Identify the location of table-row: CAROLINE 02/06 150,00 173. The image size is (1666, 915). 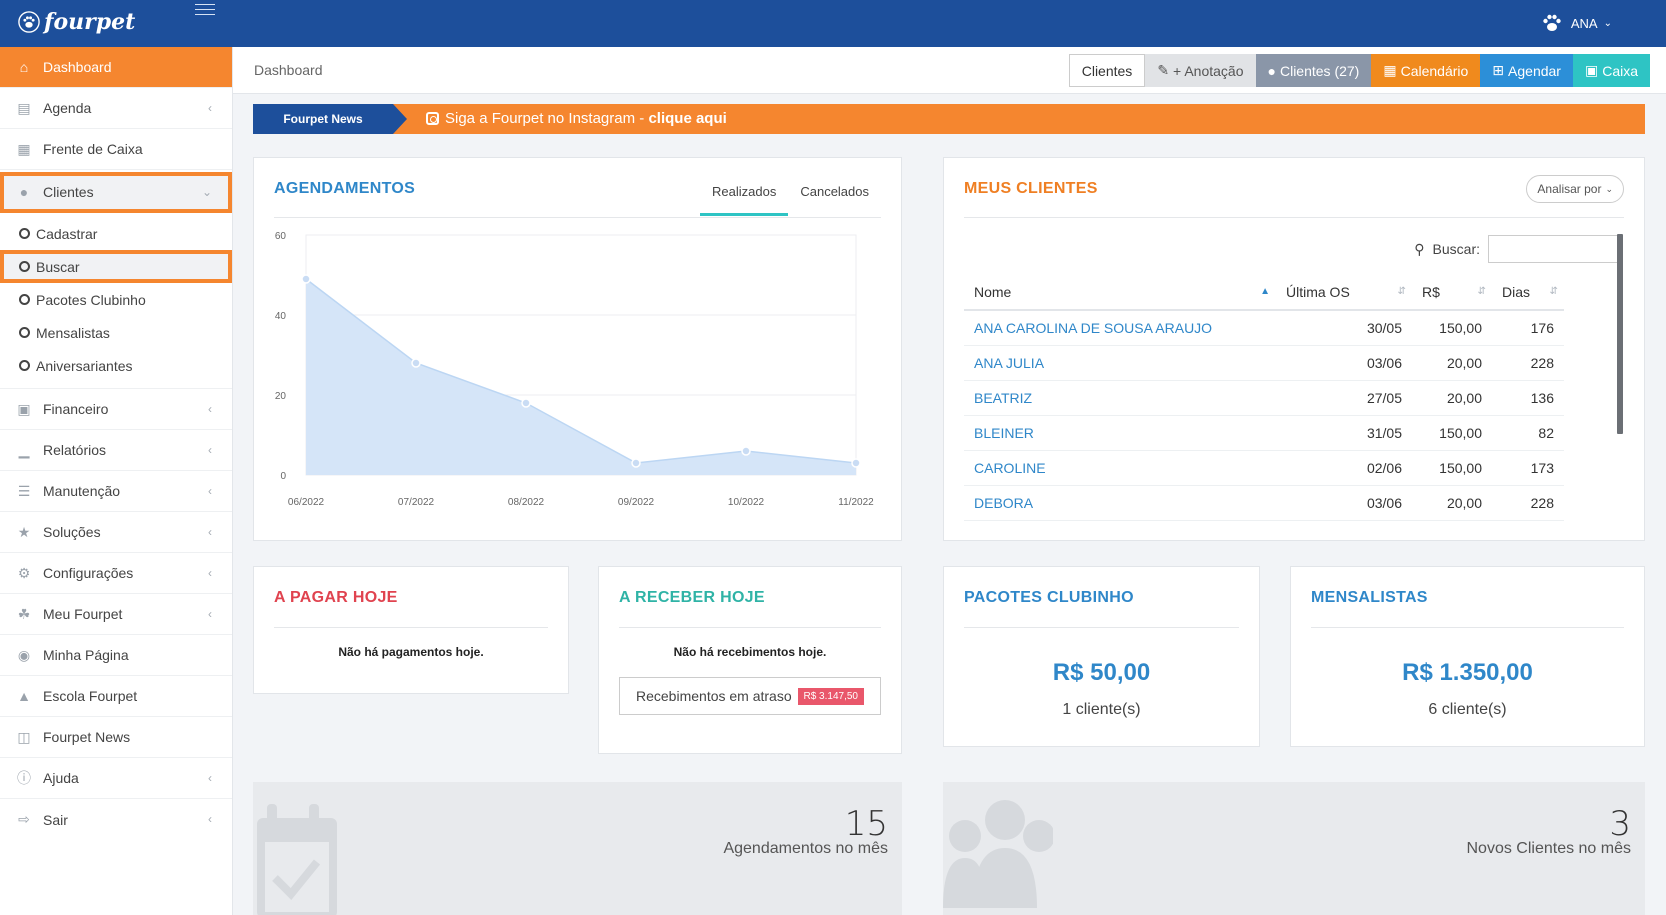
(1264, 468).